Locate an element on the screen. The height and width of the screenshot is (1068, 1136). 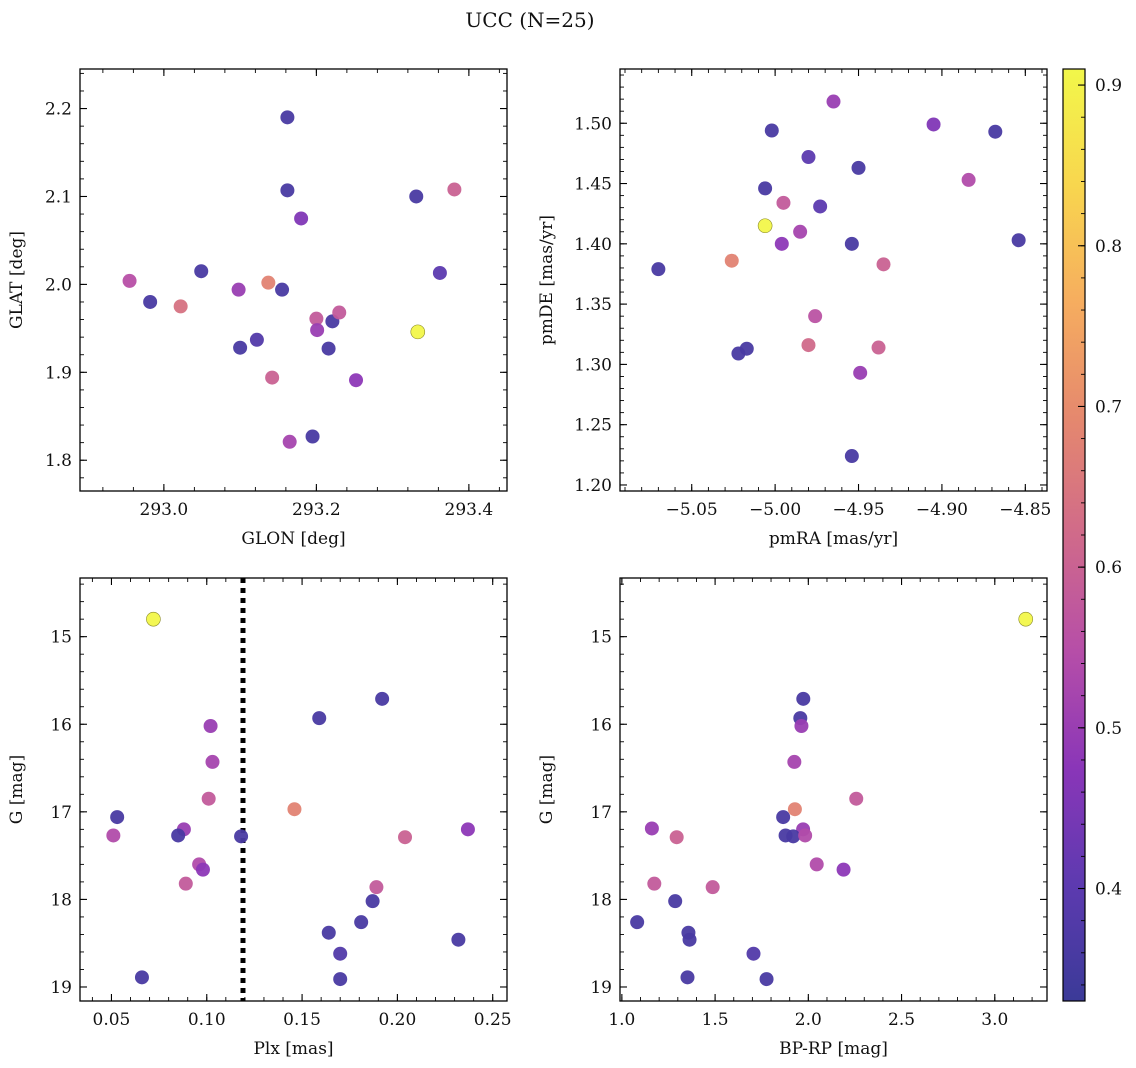
y-tick-label: 1.50 is located at coordinates (593, 124).